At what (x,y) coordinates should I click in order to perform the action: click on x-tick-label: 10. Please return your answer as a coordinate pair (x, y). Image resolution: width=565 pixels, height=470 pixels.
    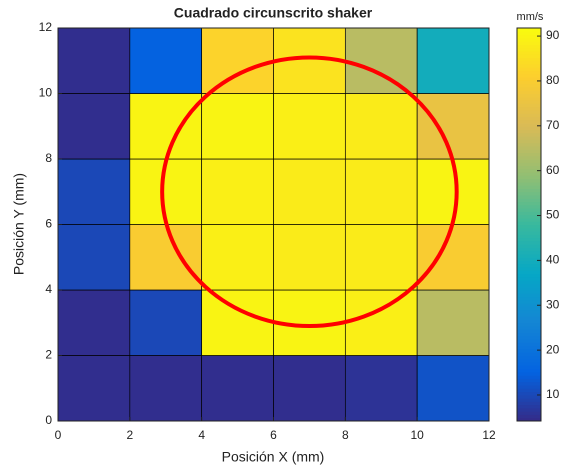
    Looking at the image, I should click on (417, 435).